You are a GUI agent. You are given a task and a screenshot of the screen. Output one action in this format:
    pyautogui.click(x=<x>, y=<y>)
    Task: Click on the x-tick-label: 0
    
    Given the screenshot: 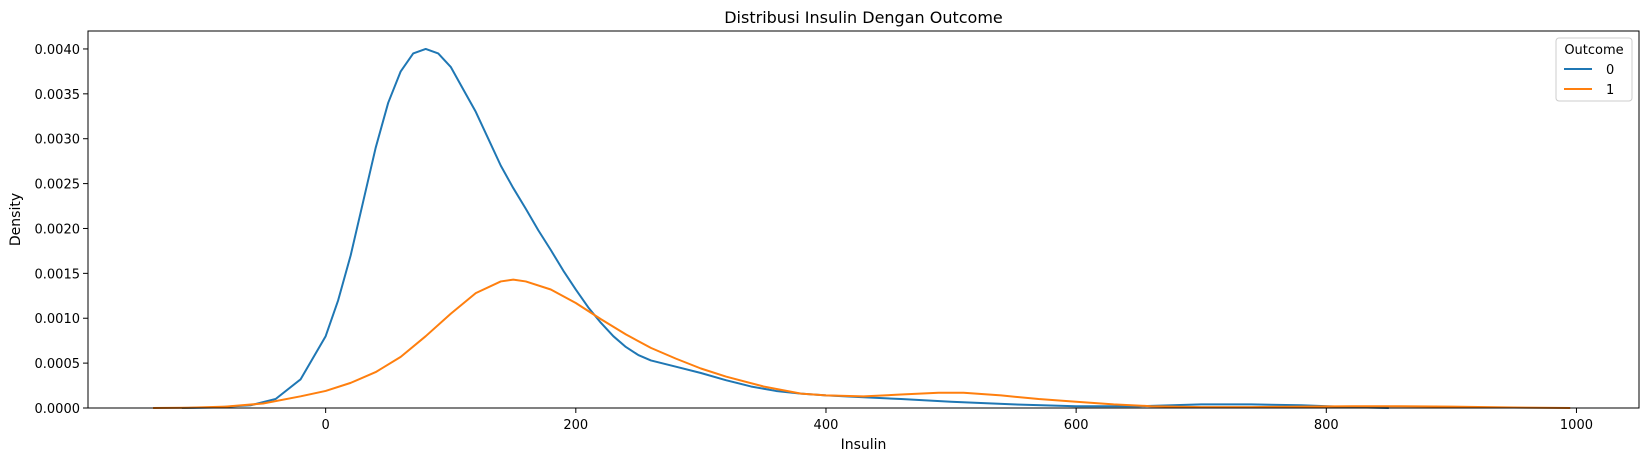 What is the action you would take?
    pyautogui.click(x=326, y=425)
    